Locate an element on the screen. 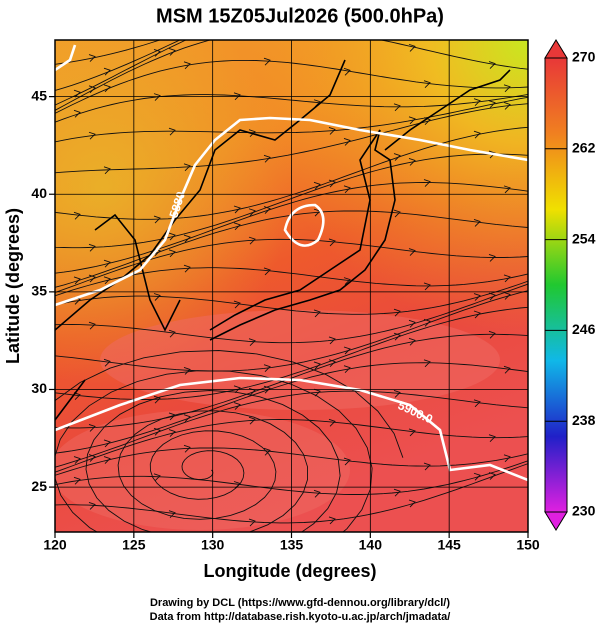  y-axis-label: Latitude (degrees) is located at coordinates (13, 286).